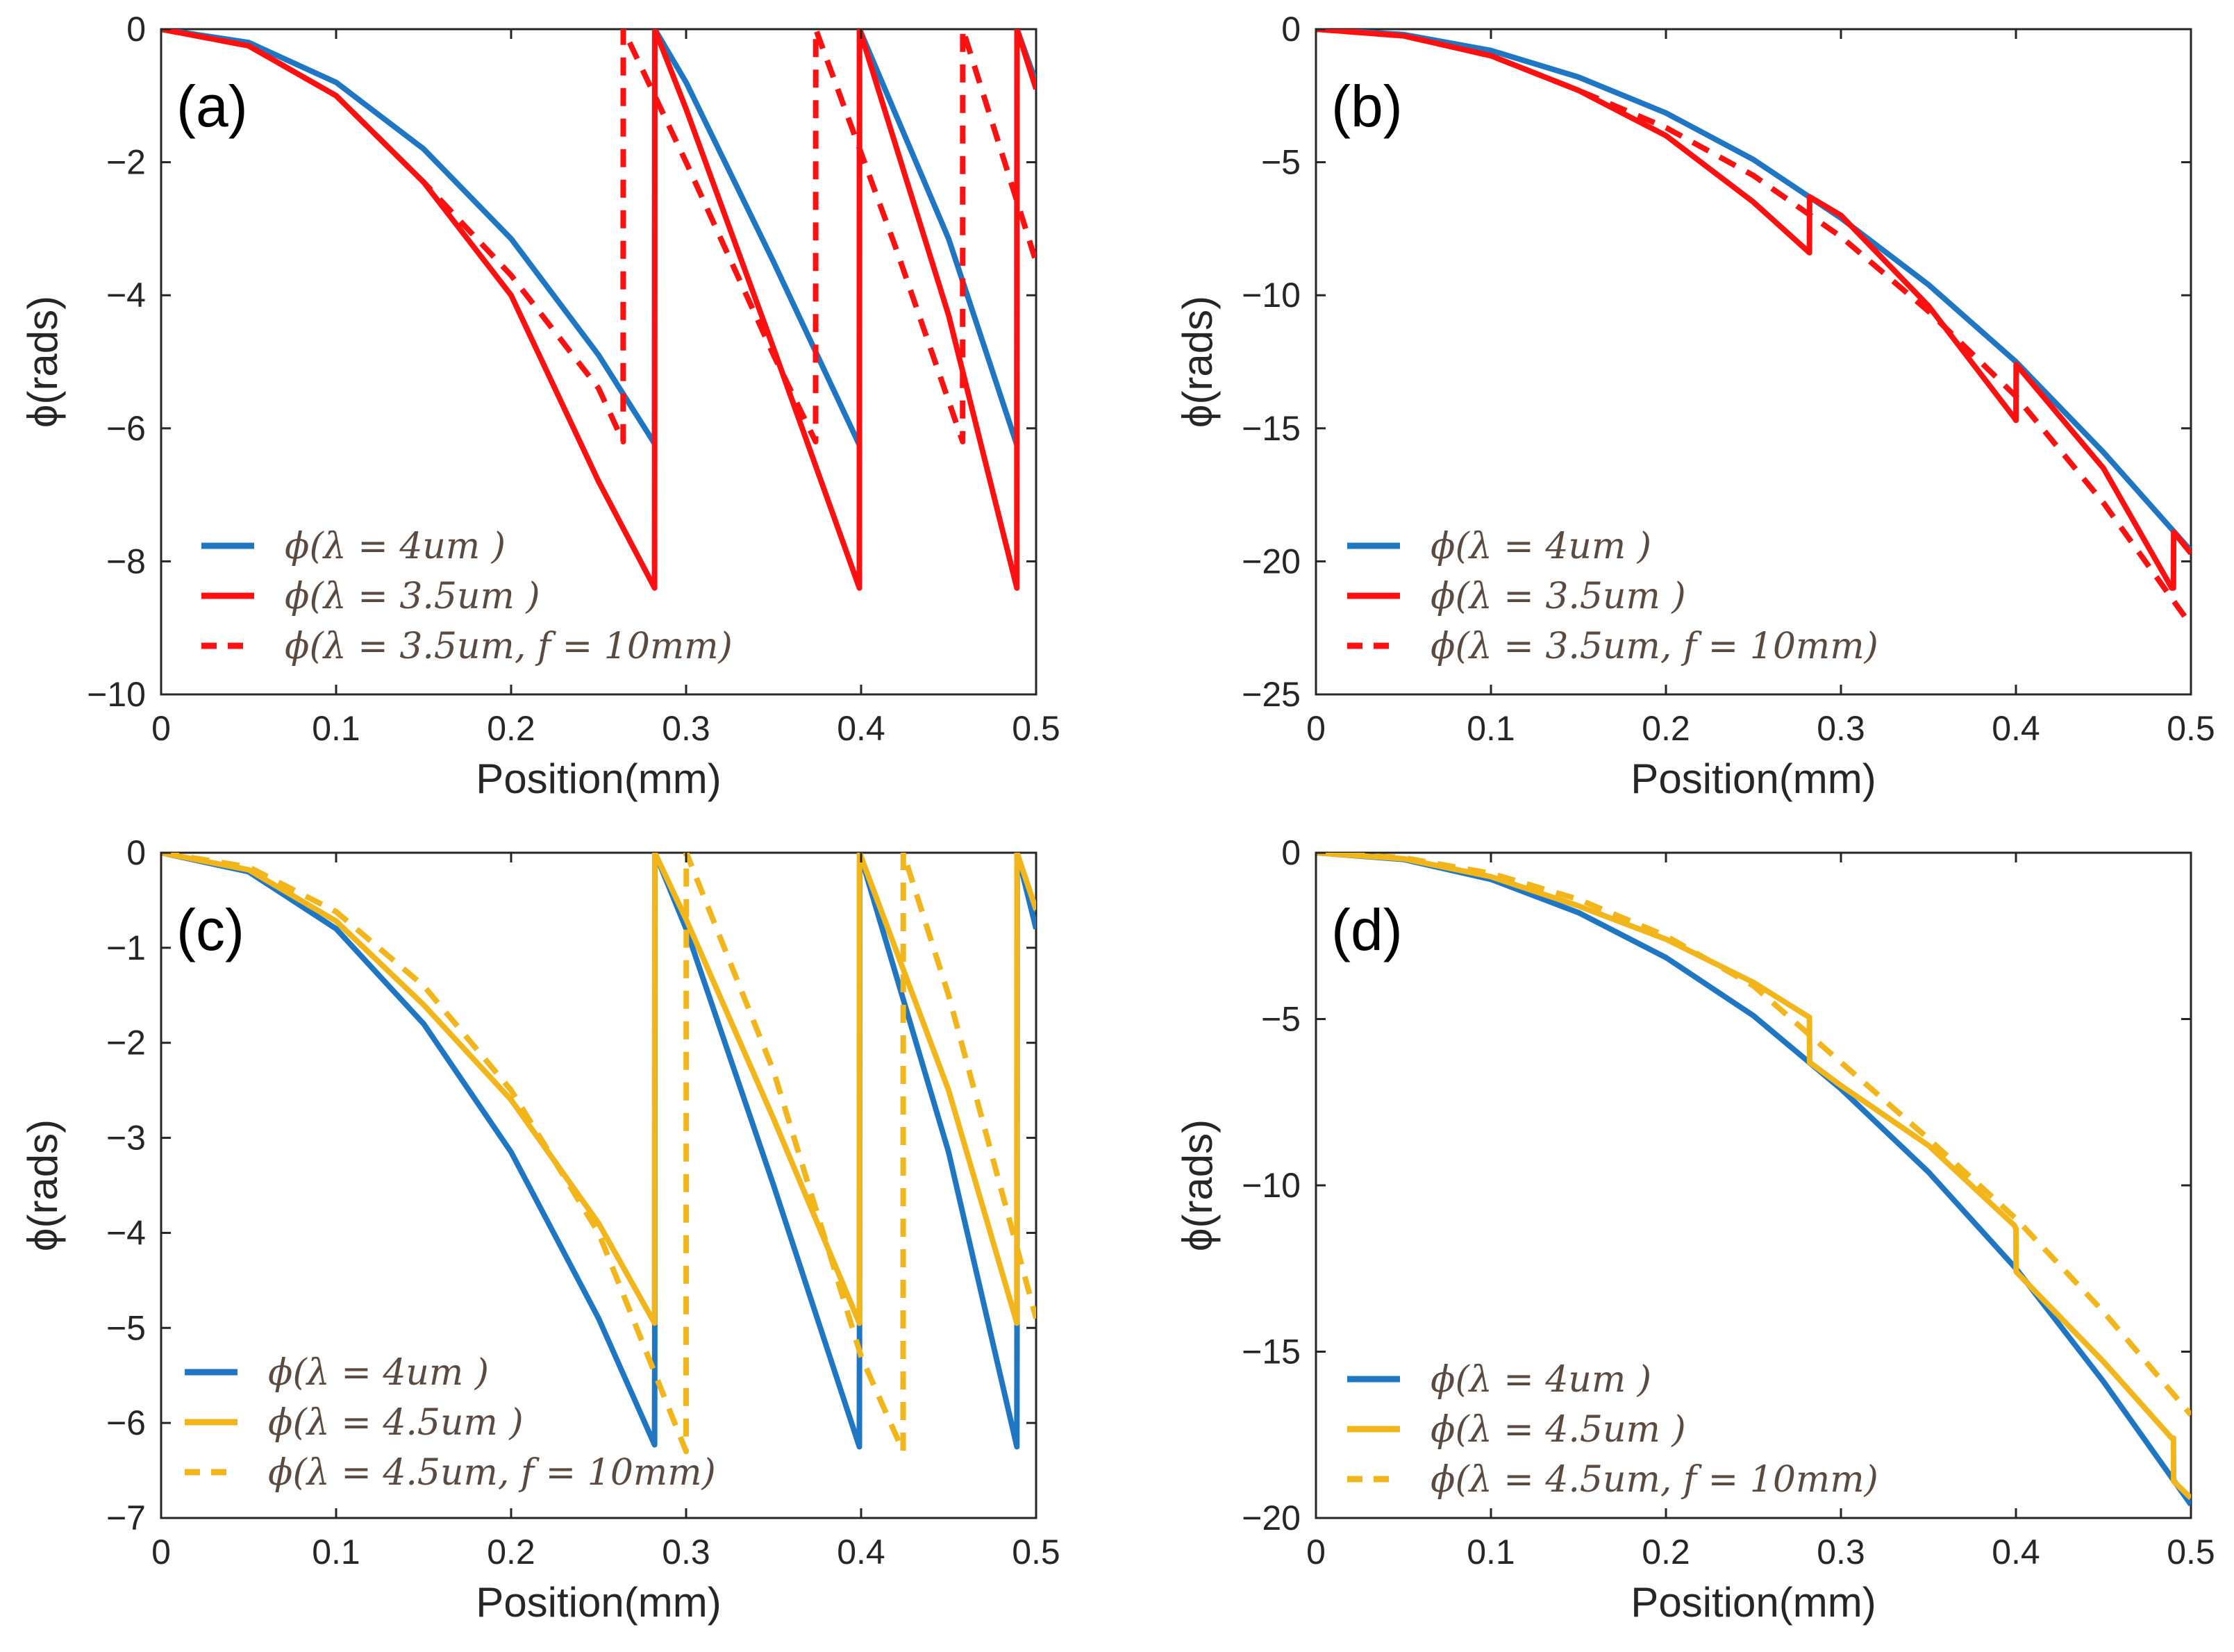 The height and width of the screenshot is (1652, 2234). I want to click on panel-label: (b), so click(1367, 106).